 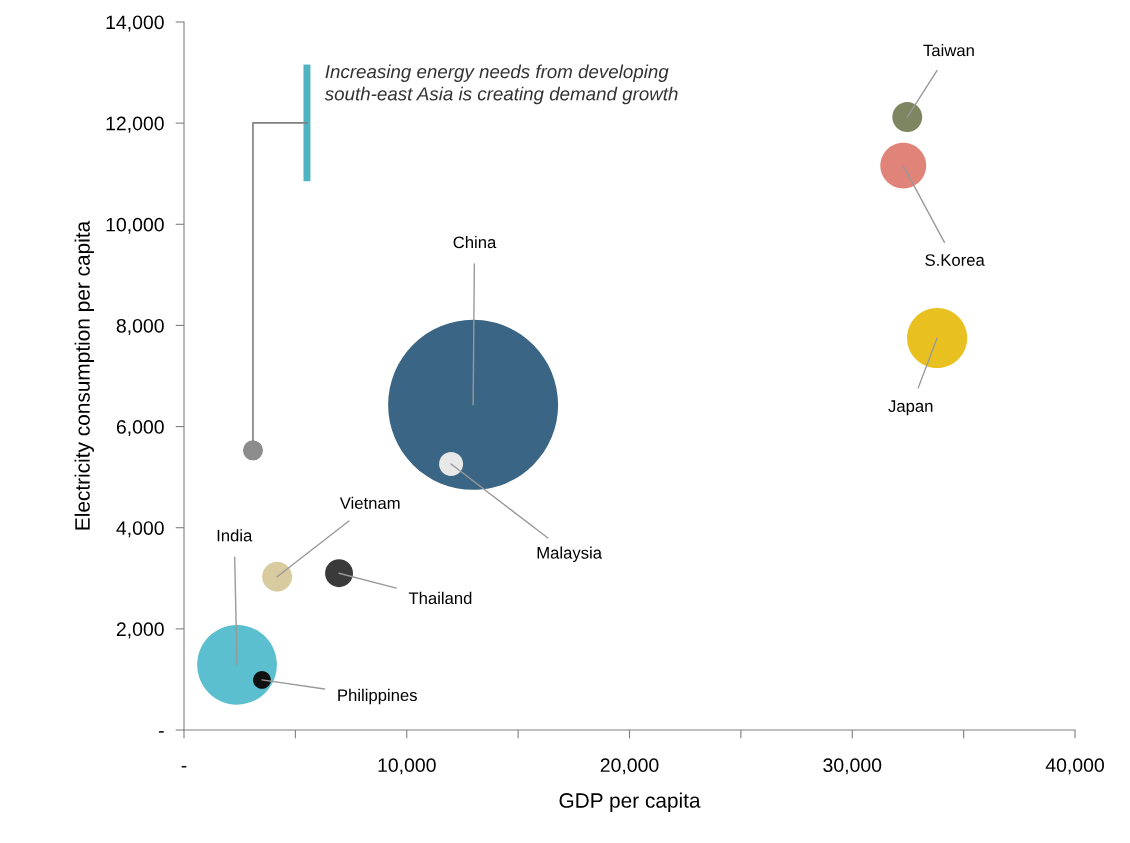 What do you see at coordinates (135, 23) in the screenshot?
I see `y-tick-label: 14,000` at bounding box center [135, 23].